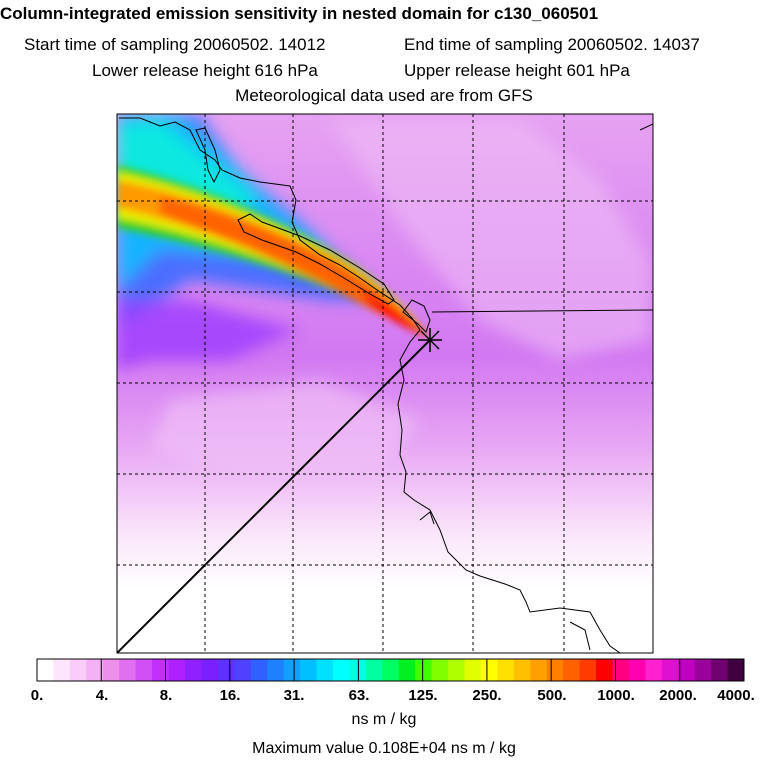 Image resolution: width=768 pixels, height=768 pixels. I want to click on end-time-label: End time of sampling 20060502. 14037, so click(552, 44).